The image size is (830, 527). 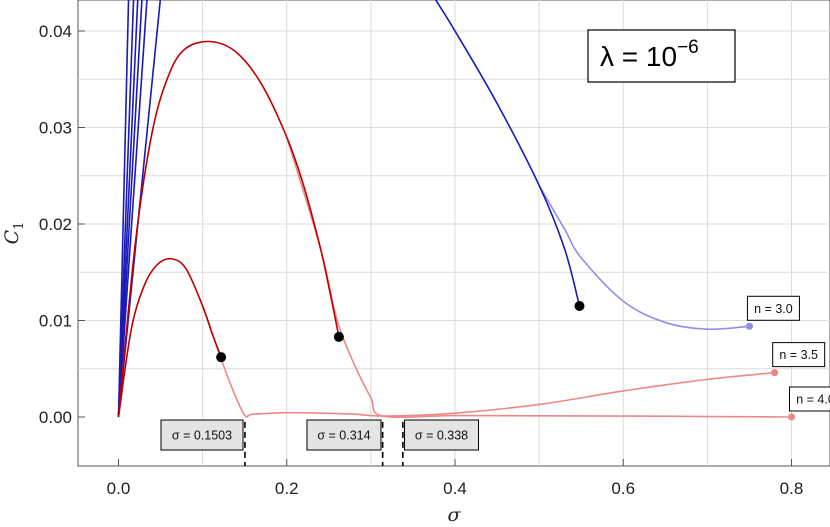 What do you see at coordinates (55, 31) in the screenshot?
I see `y-tick-label: 0.04` at bounding box center [55, 31].